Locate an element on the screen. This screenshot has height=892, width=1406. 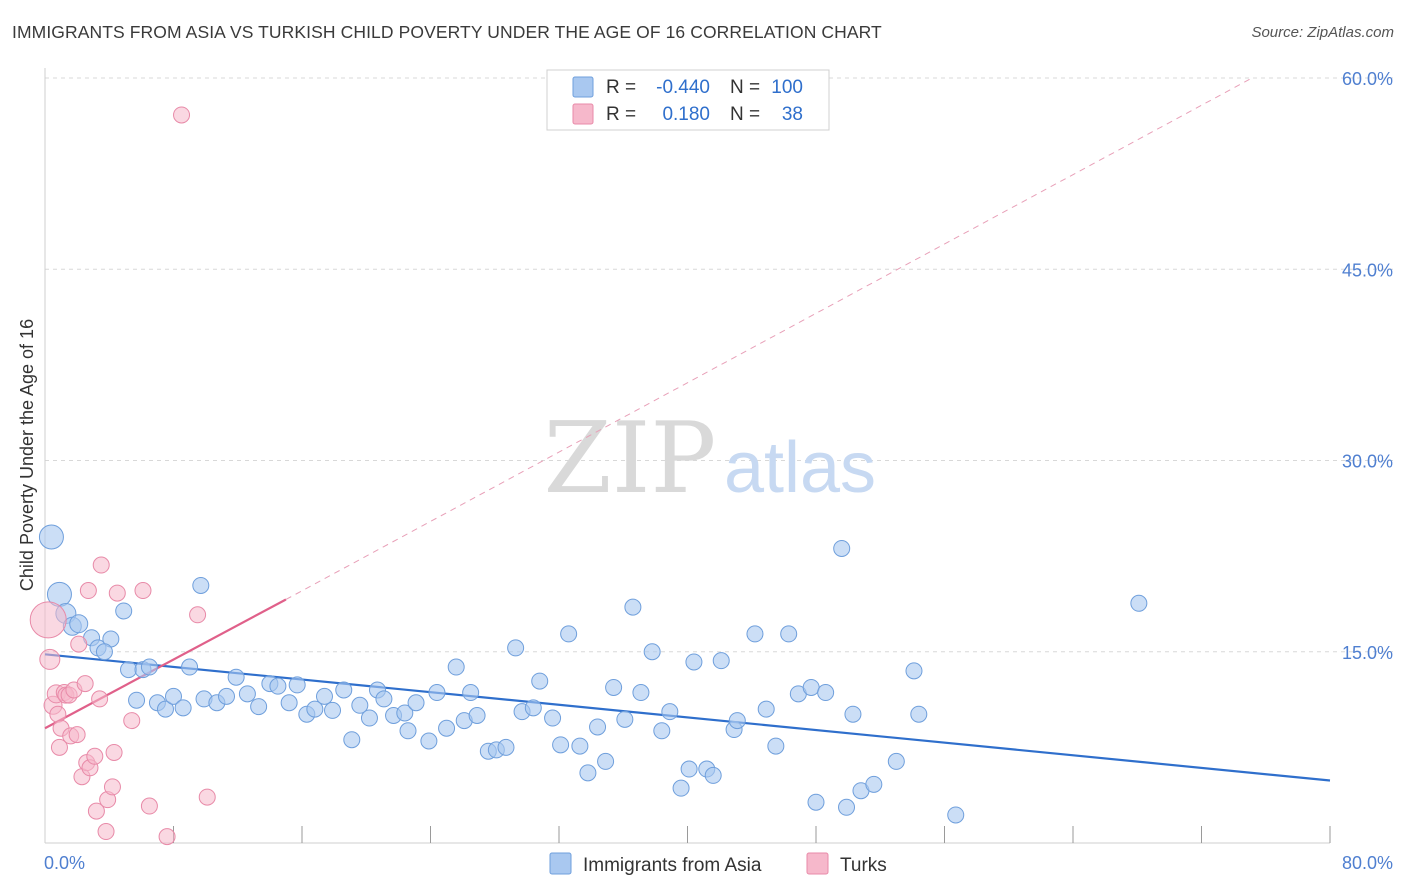
x-tick-label: 80.0% is located at coordinates (1367, 863).